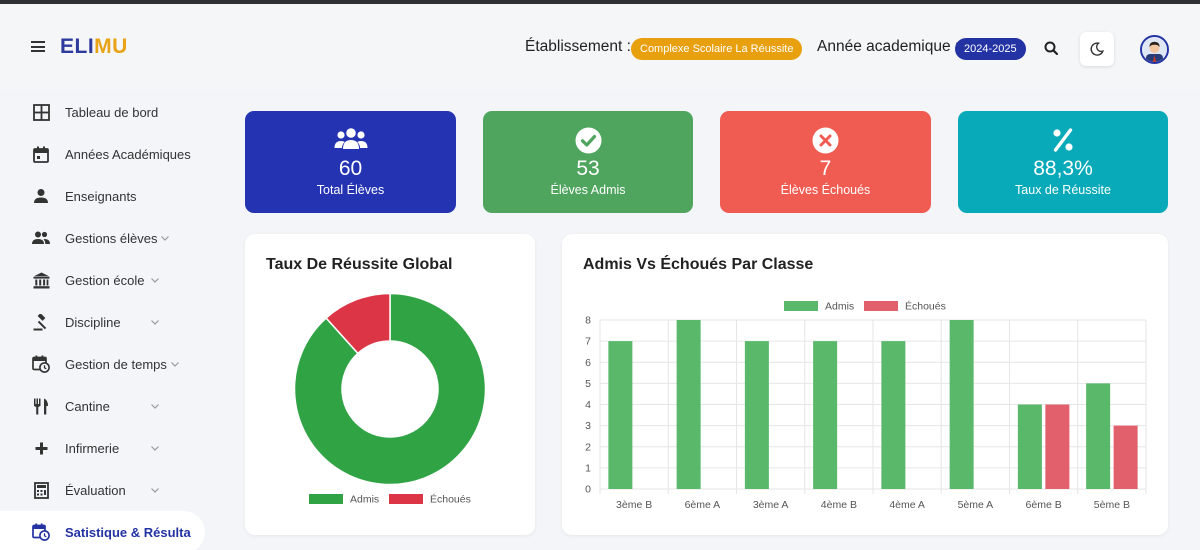 This screenshot has width=1200, height=550. I want to click on statistics-icon, so click(41, 532).